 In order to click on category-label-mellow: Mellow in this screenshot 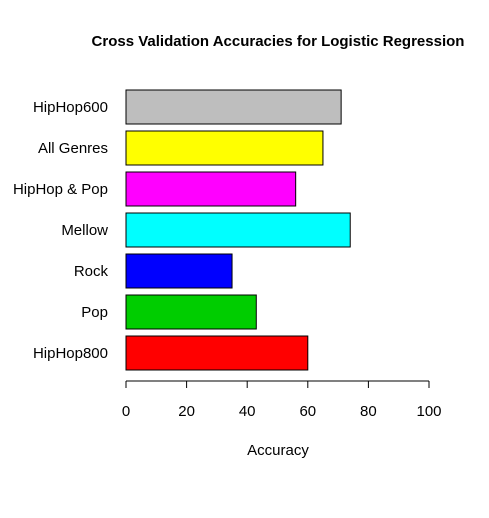, I will do `click(84, 230)`.